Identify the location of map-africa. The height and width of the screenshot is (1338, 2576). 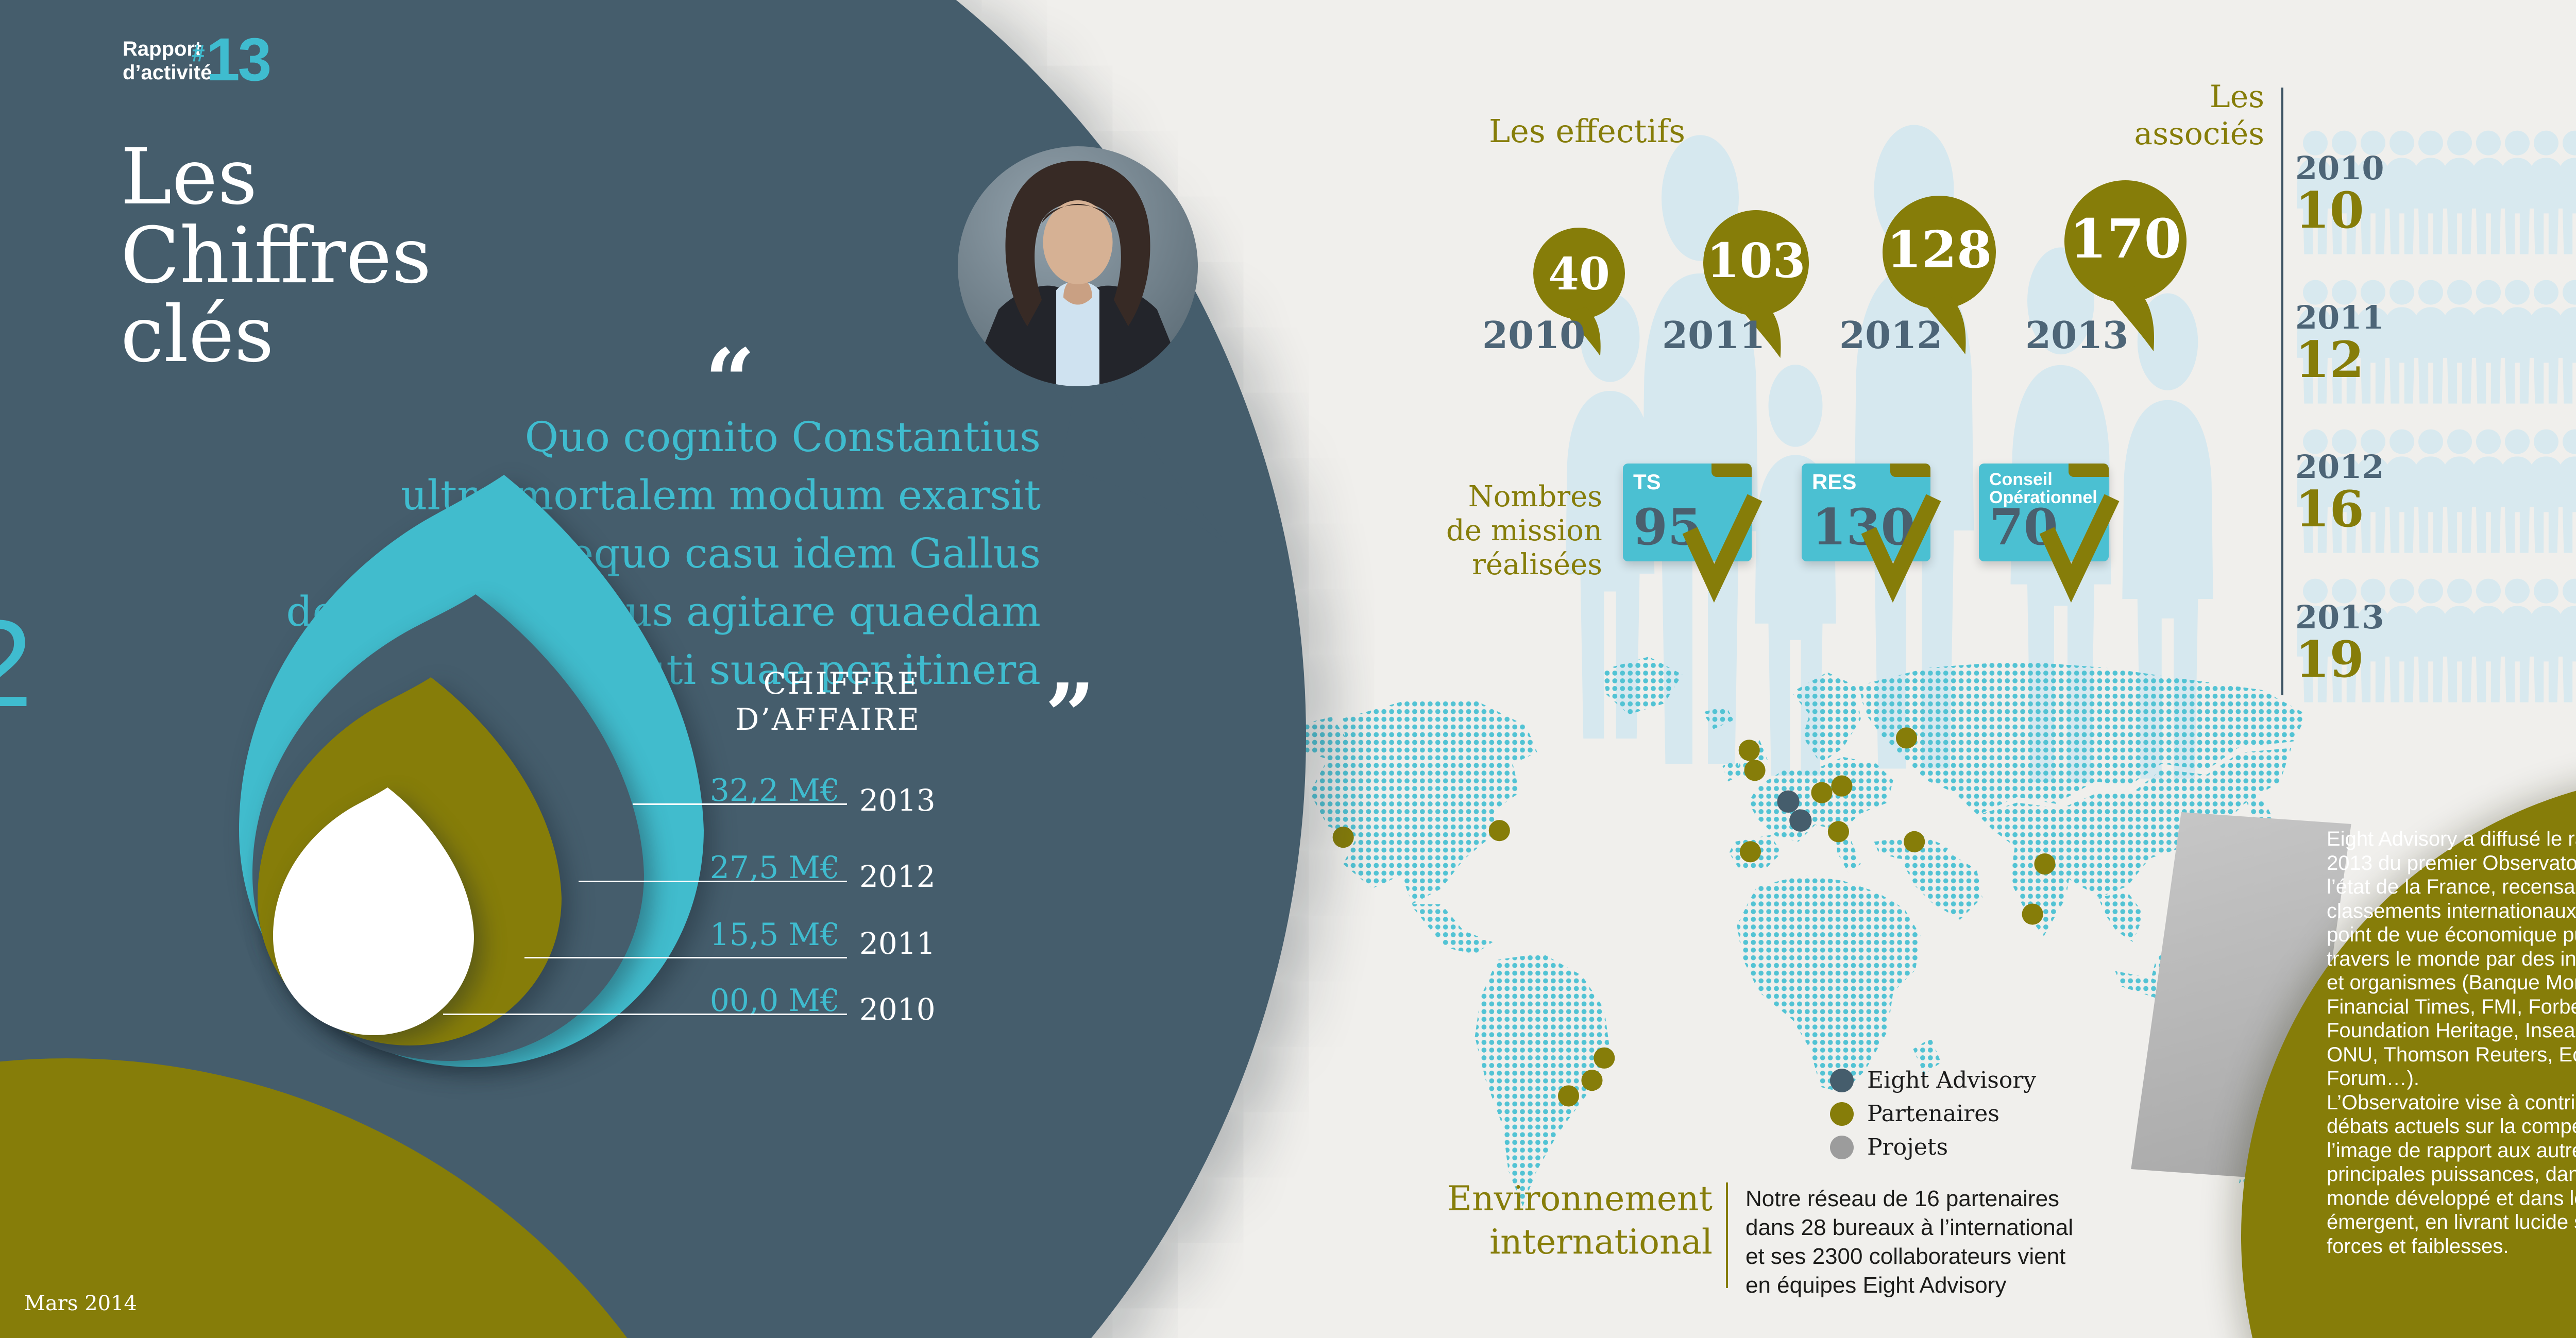
(1829, 984).